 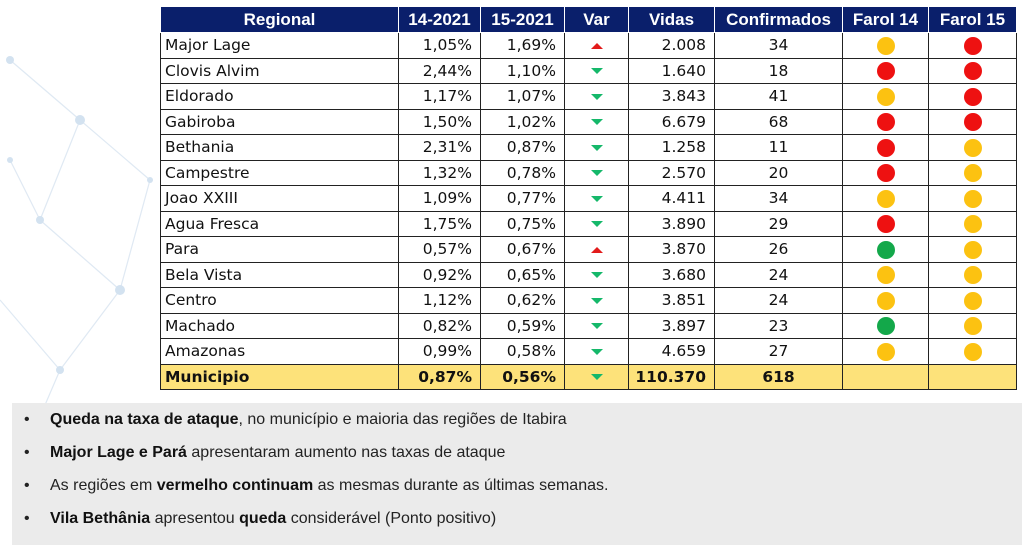 What do you see at coordinates (778, 45) in the screenshot?
I see `confirmados-cell: 34` at bounding box center [778, 45].